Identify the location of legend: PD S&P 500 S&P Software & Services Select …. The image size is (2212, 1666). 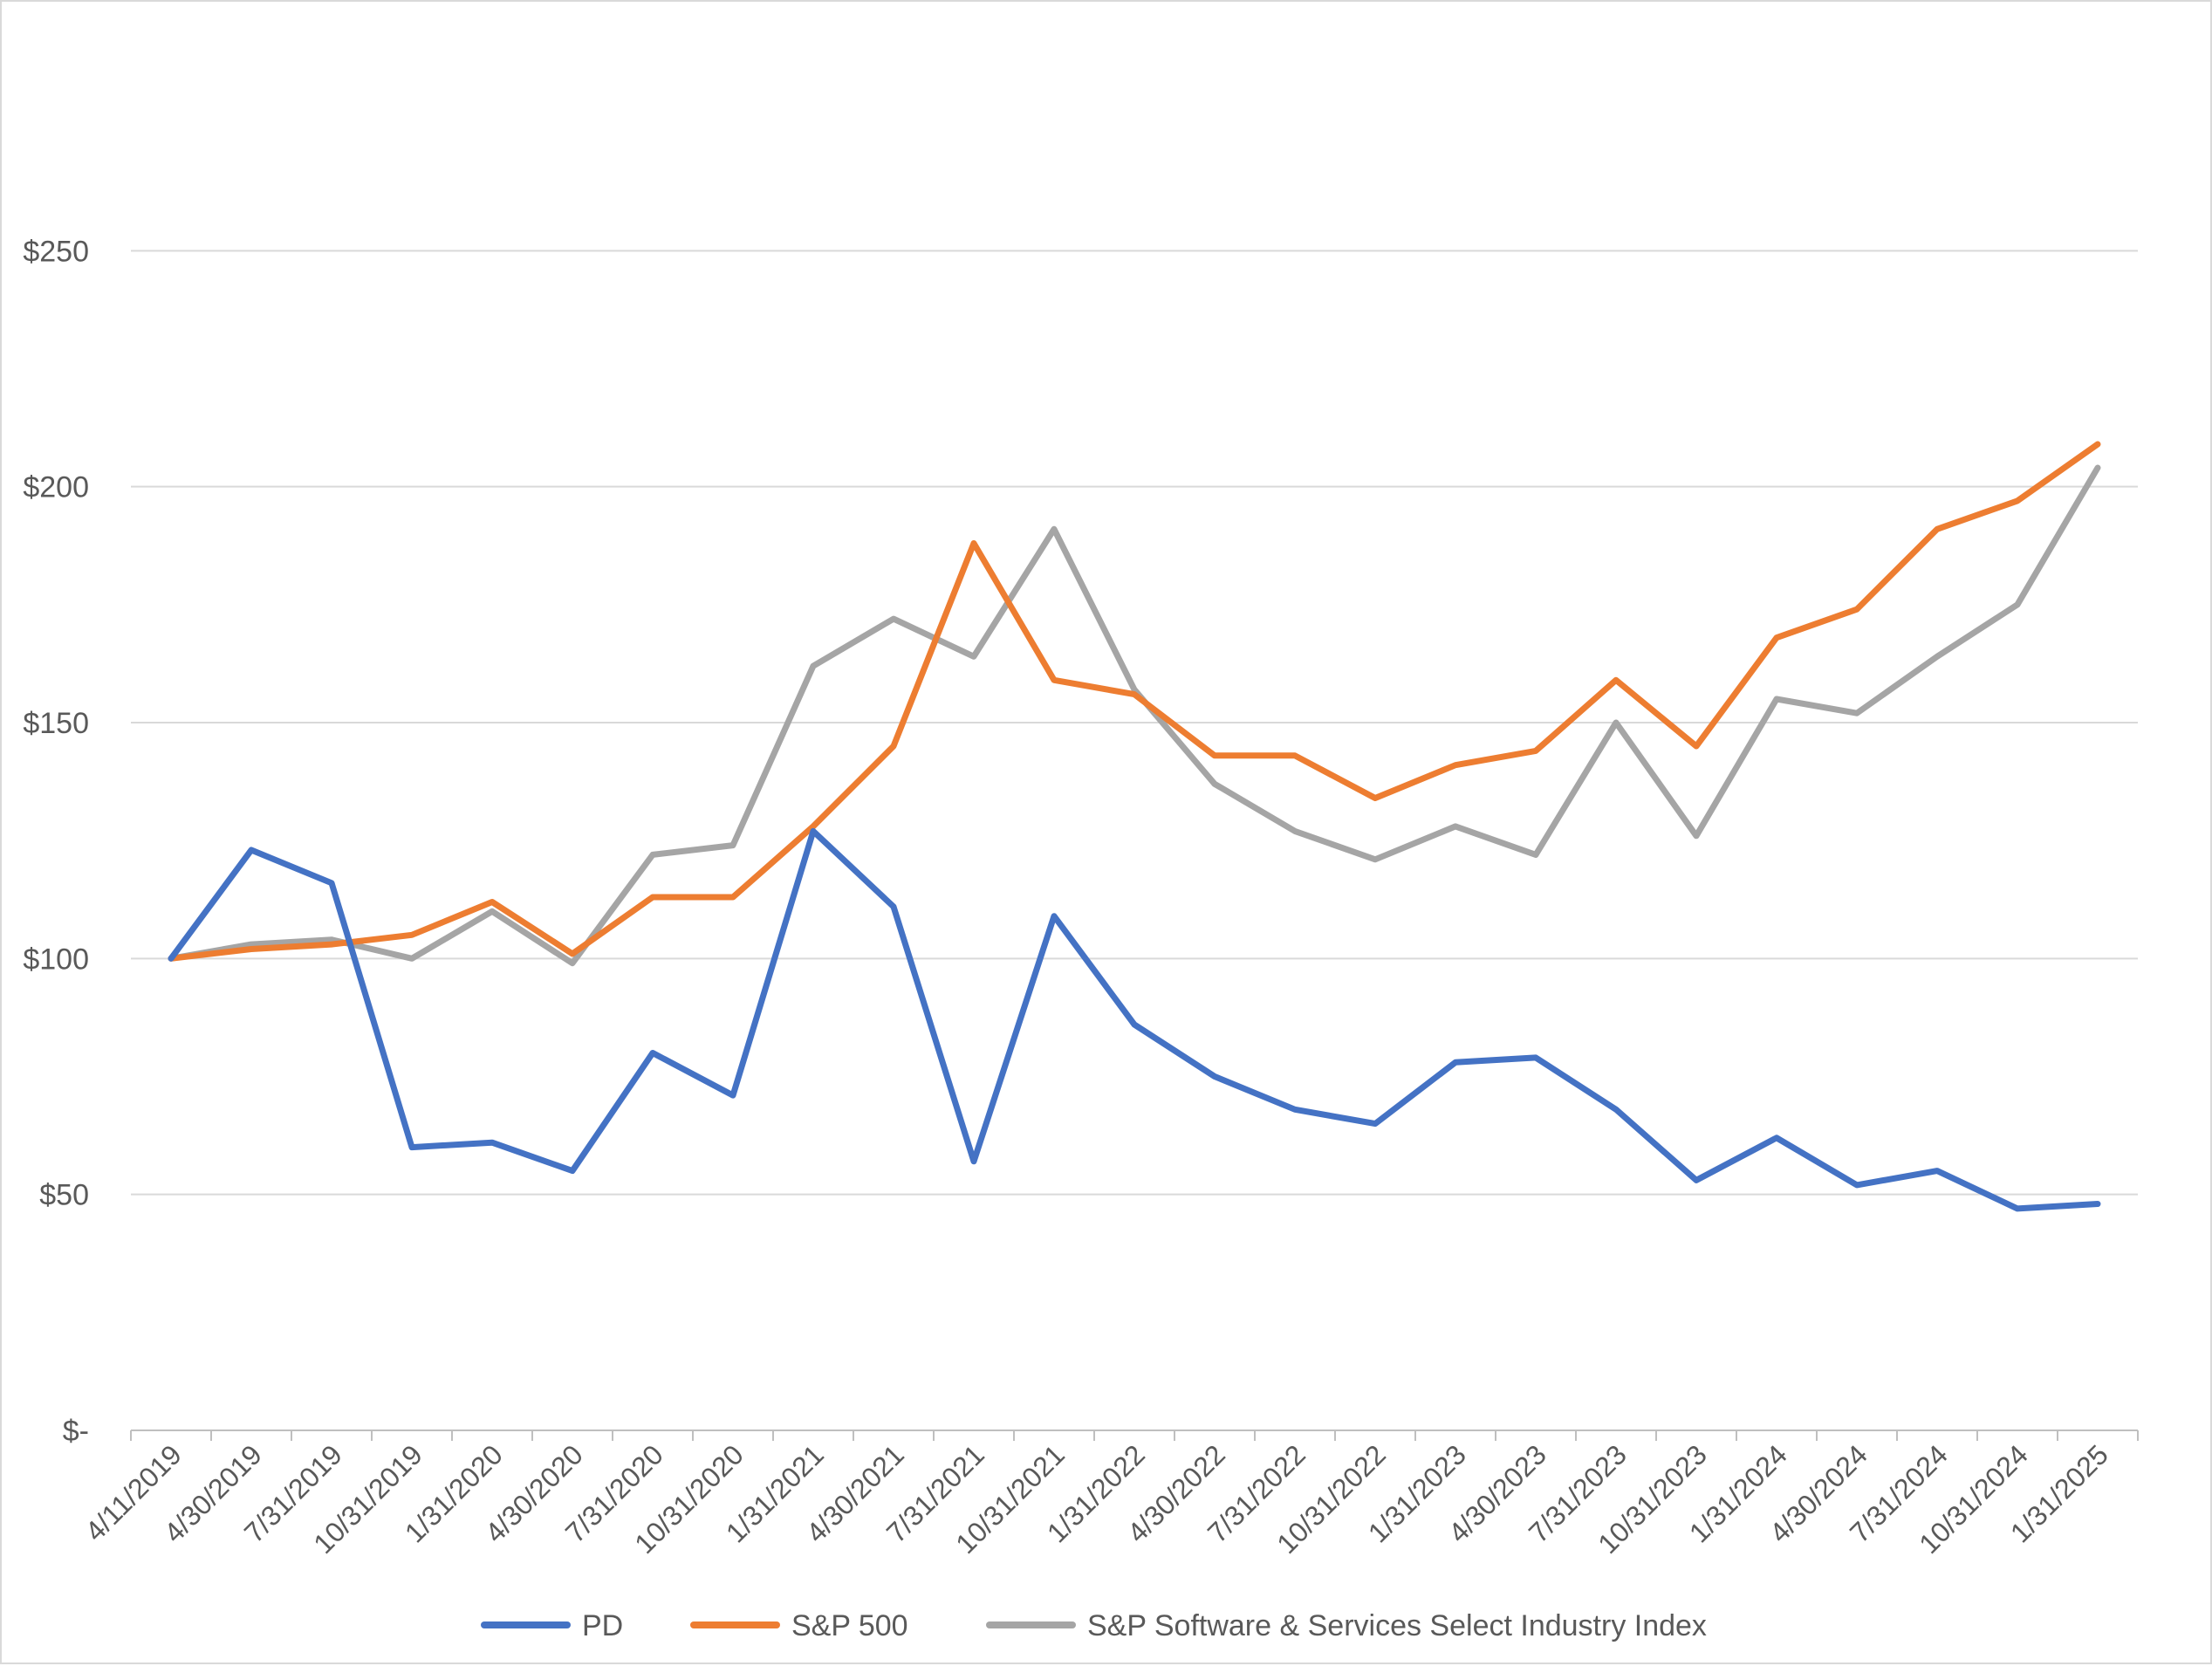
(1094, 1625).